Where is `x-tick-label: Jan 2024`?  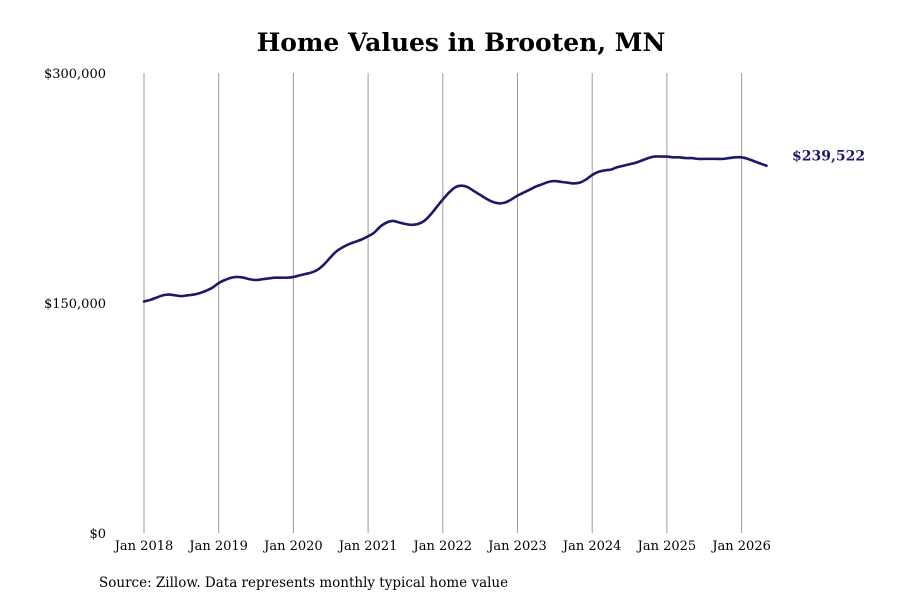 x-tick-label: Jan 2024 is located at coordinates (591, 546).